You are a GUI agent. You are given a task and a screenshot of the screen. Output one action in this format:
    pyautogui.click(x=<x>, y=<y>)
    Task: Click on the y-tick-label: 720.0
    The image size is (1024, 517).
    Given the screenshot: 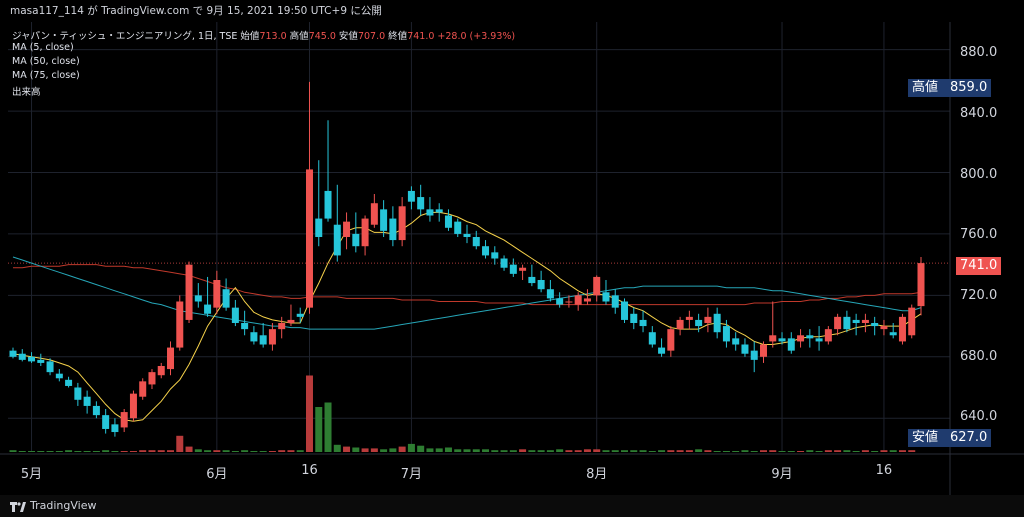 What is the action you would take?
    pyautogui.click(x=979, y=295)
    